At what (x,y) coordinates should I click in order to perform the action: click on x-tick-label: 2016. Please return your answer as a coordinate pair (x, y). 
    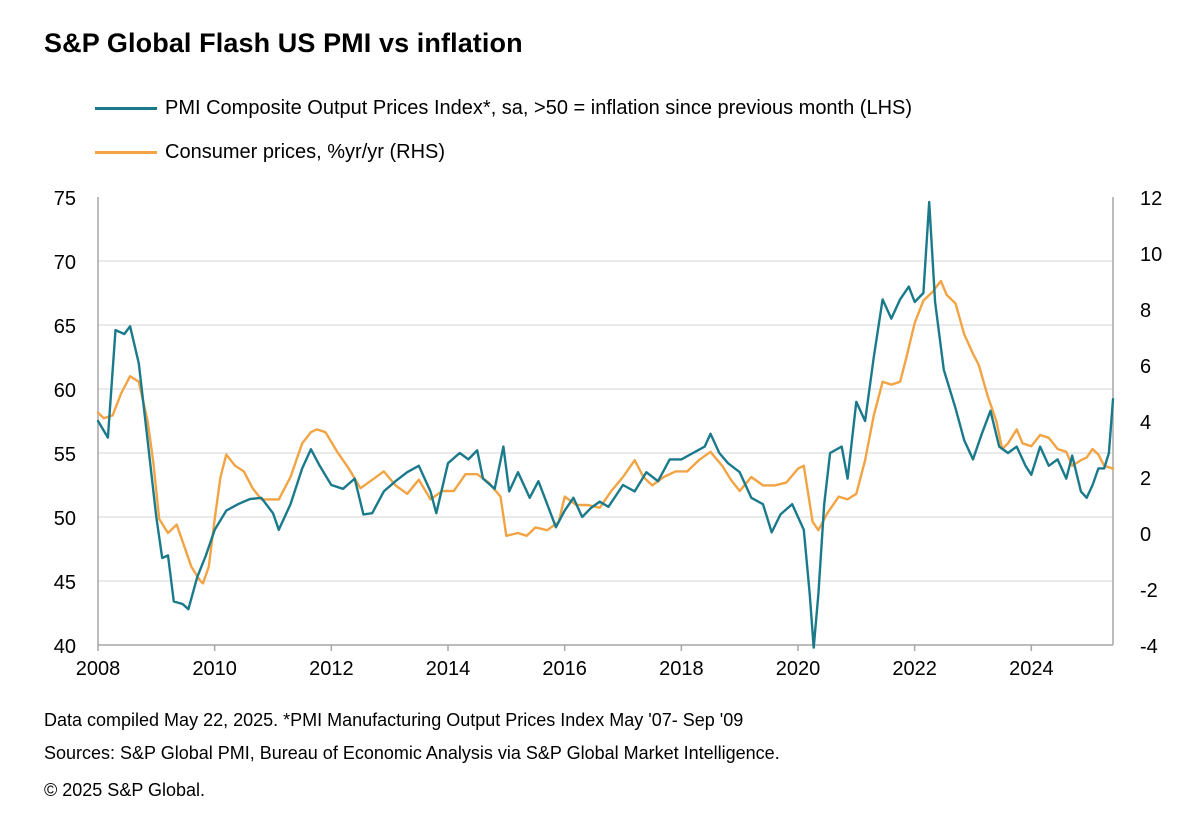
    Looking at the image, I should click on (564, 669).